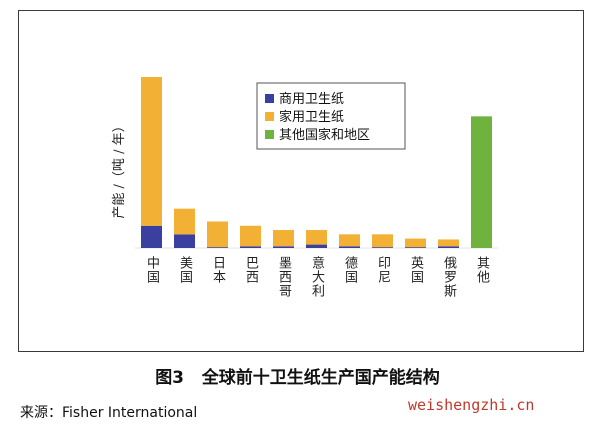 The image size is (595, 426). What do you see at coordinates (482, 270) in the screenshot?
I see `x-tick-label: 其他` at bounding box center [482, 270].